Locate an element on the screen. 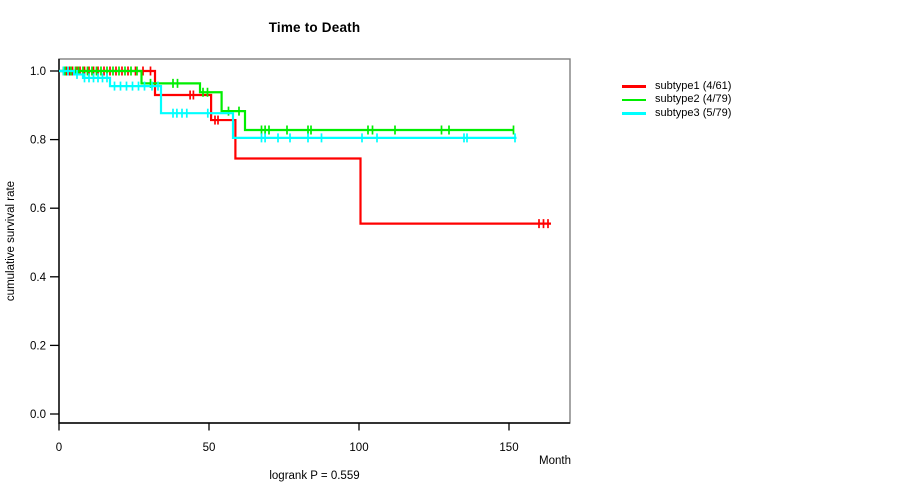 This screenshot has width=900, height=500. legend-line-swatch-subtype2 is located at coordinates (634, 100).